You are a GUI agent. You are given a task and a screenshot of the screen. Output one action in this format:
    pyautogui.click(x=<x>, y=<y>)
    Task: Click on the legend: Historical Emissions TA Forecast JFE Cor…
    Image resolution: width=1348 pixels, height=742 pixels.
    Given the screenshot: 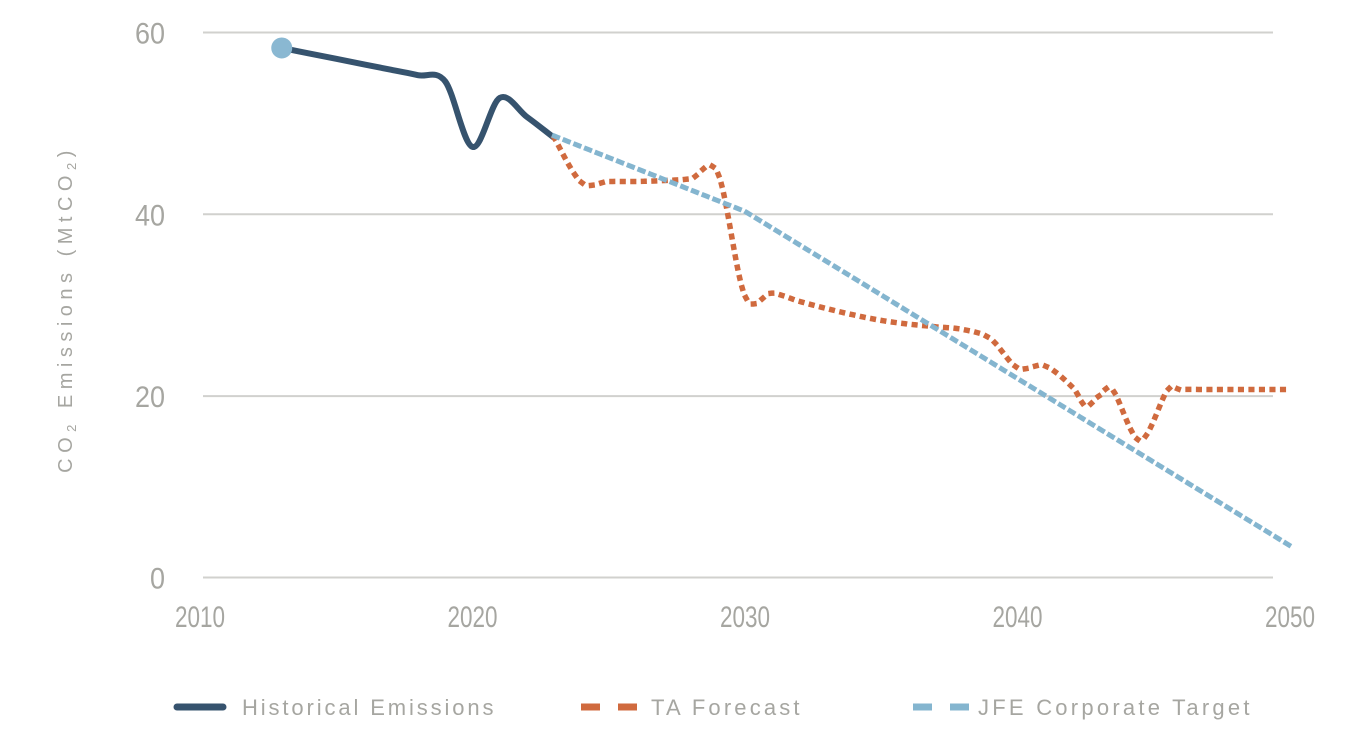 What is the action you would take?
    pyautogui.click(x=711, y=707)
    